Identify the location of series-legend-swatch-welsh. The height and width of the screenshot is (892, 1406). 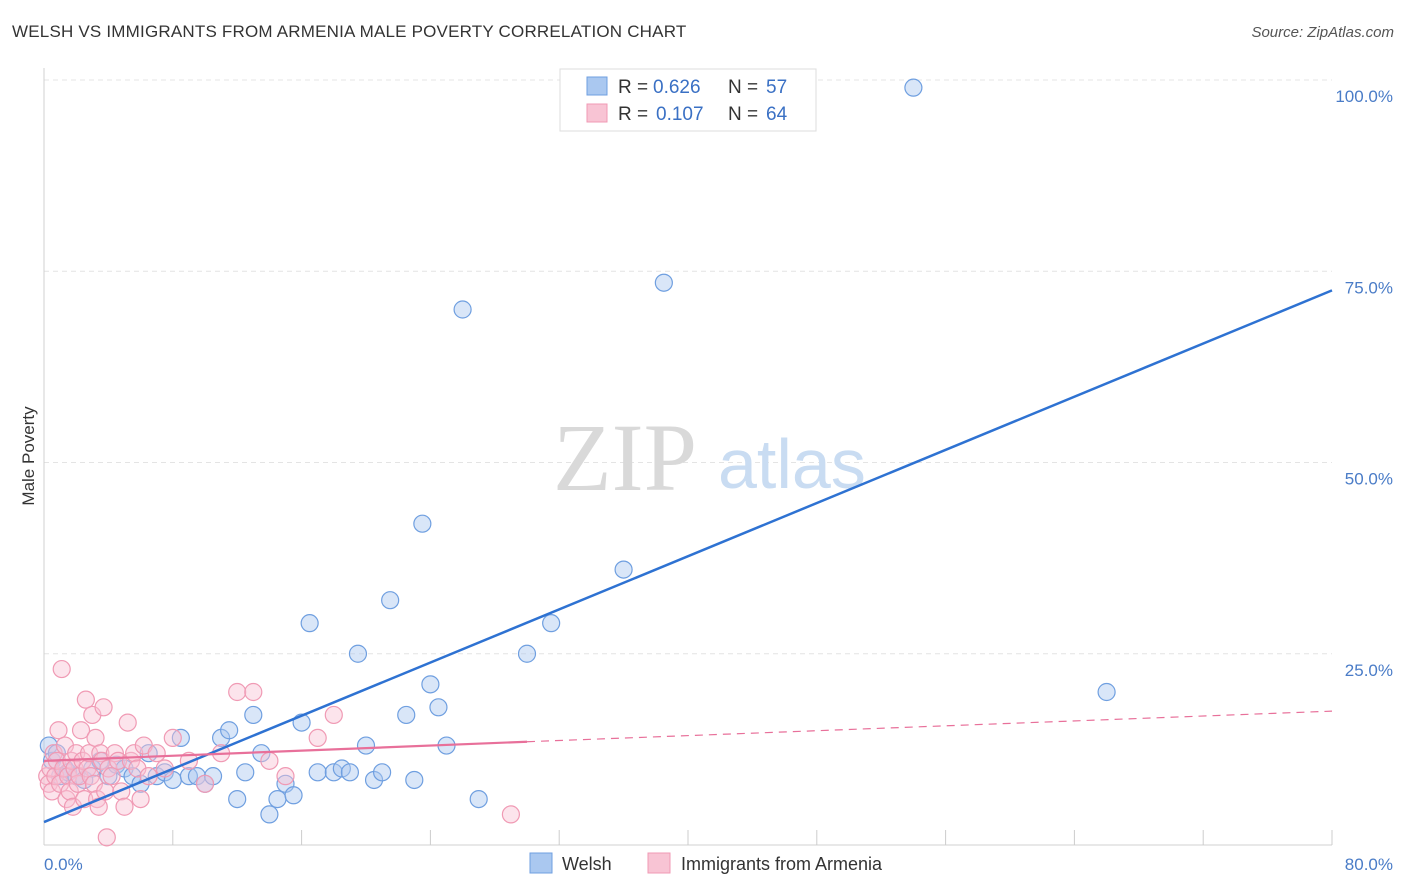
(541, 863).